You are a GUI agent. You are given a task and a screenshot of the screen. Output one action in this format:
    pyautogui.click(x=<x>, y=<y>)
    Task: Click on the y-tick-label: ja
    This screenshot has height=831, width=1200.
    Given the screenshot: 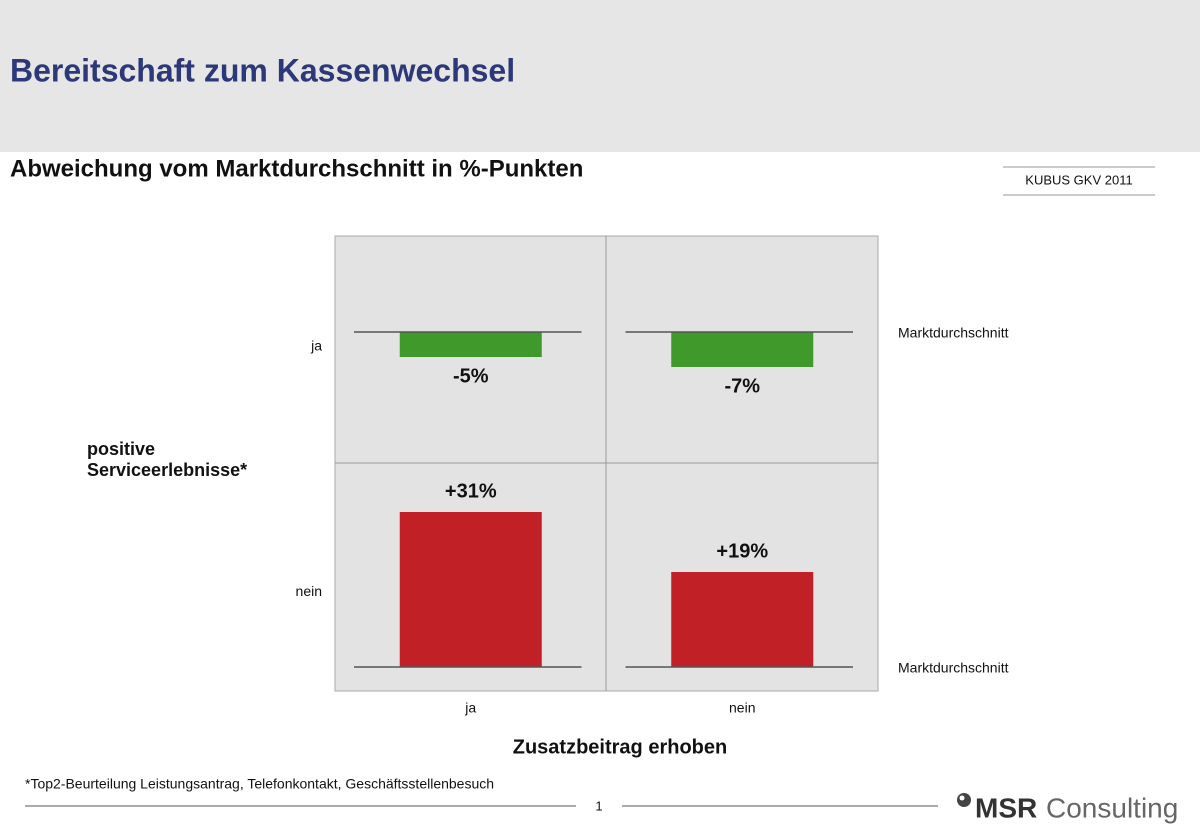 What is the action you would take?
    pyautogui.click(x=316, y=345)
    